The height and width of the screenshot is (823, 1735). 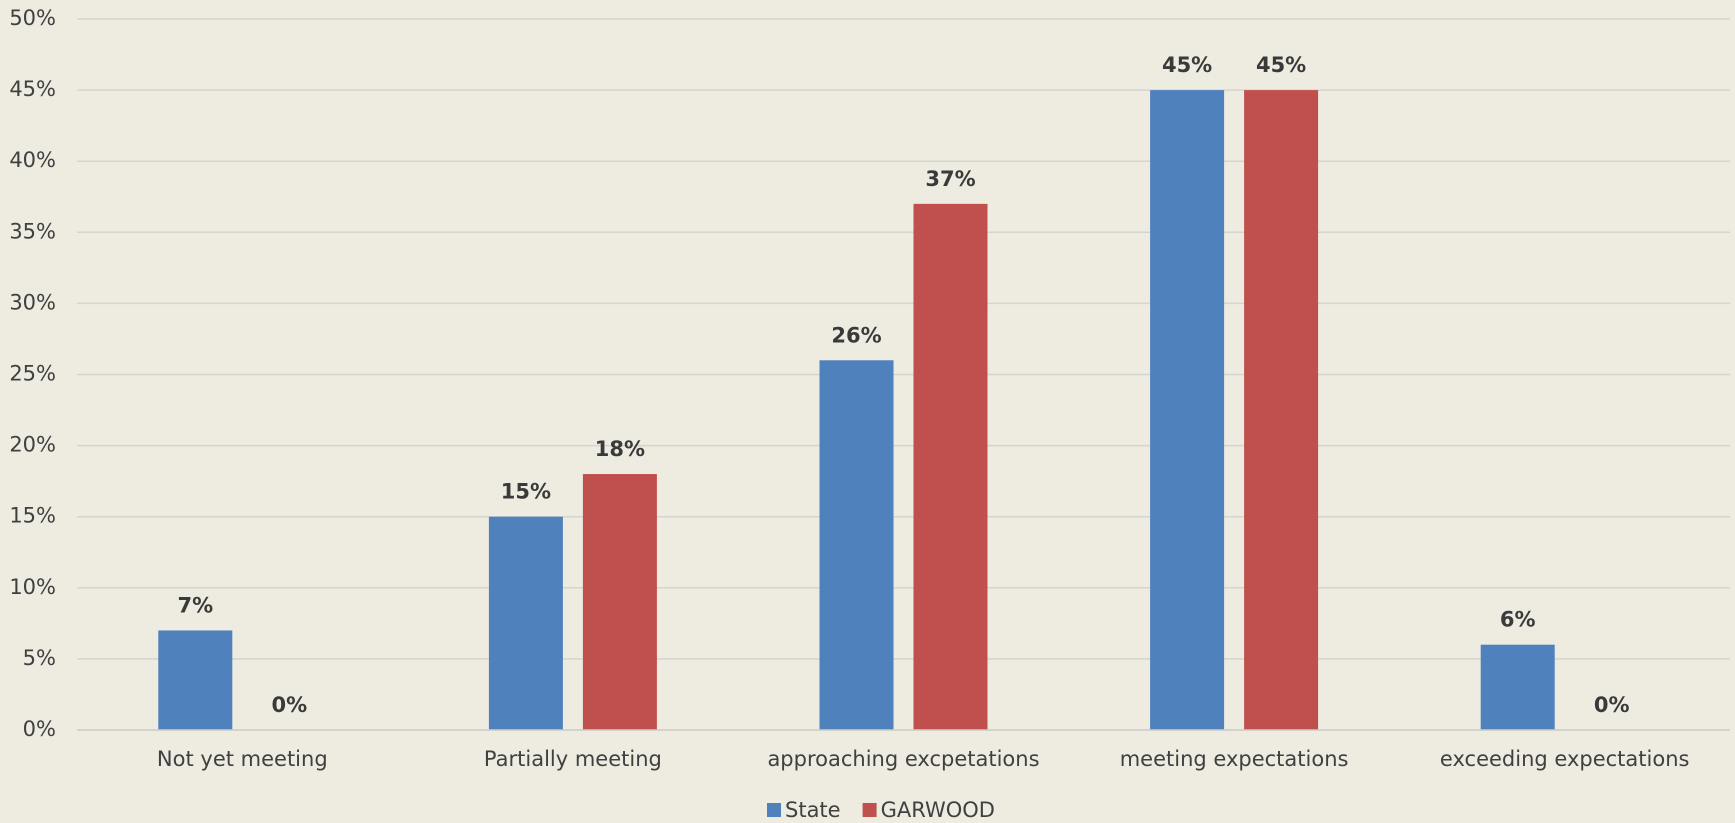 I want to click on x-tick-label: Not yet meeting, so click(x=242, y=759).